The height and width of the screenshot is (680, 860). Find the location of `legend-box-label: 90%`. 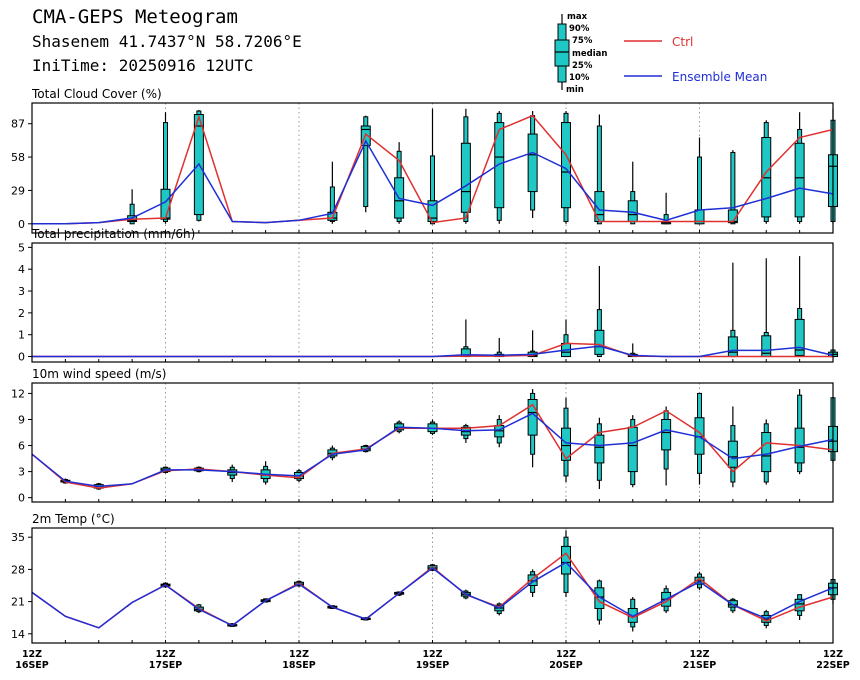

legend-box-label: 90% is located at coordinates (579, 29).